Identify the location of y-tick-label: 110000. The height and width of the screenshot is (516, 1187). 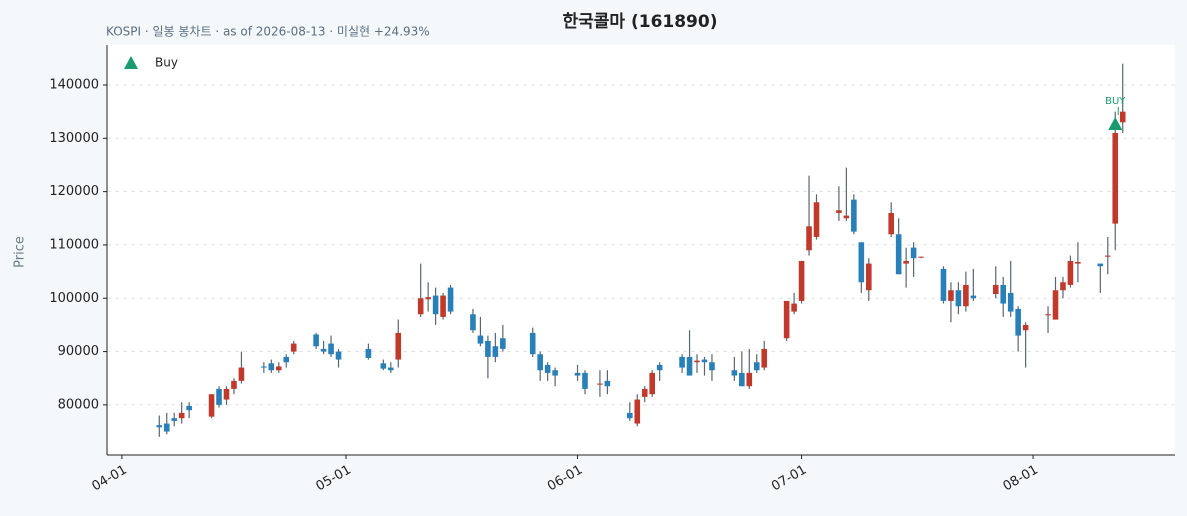
(74, 244).